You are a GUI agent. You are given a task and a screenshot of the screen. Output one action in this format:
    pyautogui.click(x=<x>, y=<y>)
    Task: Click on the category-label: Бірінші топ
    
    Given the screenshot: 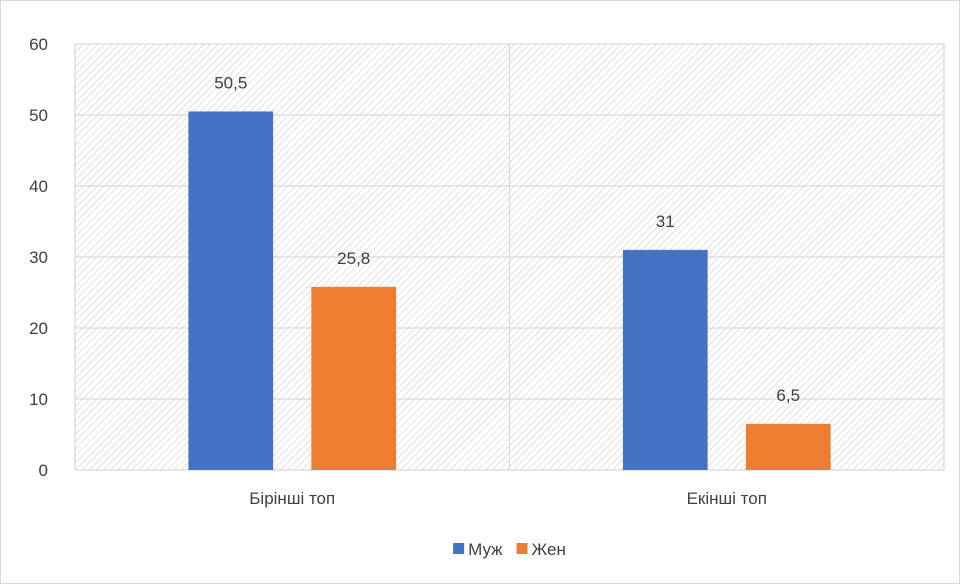 What is the action you would take?
    pyautogui.click(x=292, y=498)
    